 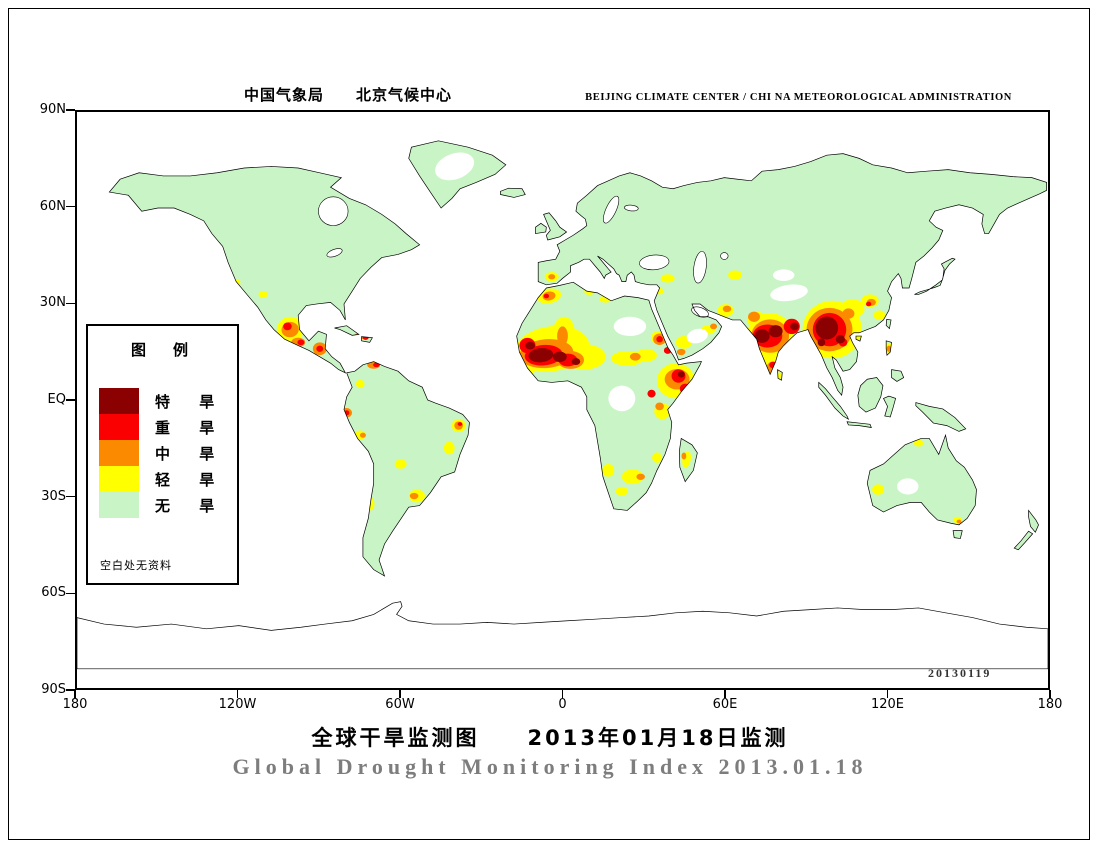 I want to click on legend-label: 中 旱, so click(x=191, y=453).